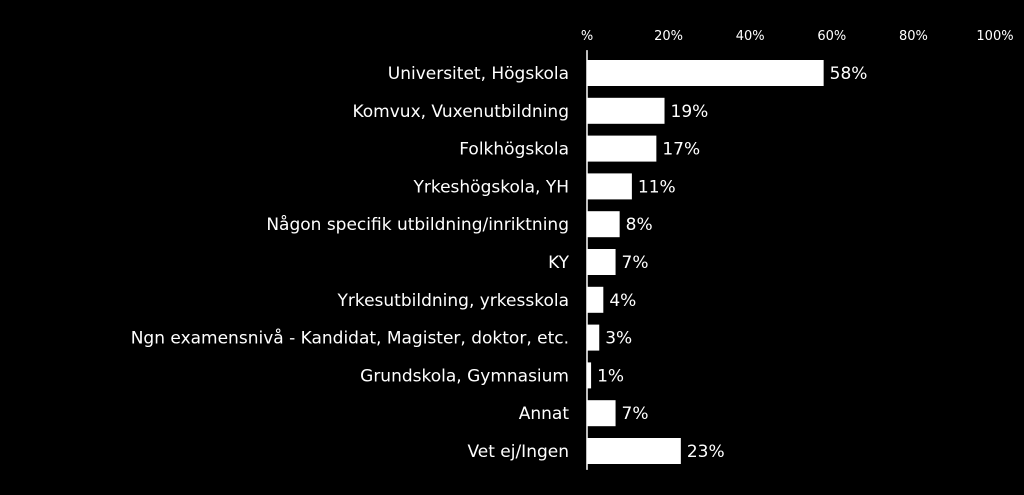 The width and height of the screenshot is (1024, 495). Describe the element at coordinates (490, 187) in the screenshot. I see `category-label: Yrkeshögskola, YH` at that location.